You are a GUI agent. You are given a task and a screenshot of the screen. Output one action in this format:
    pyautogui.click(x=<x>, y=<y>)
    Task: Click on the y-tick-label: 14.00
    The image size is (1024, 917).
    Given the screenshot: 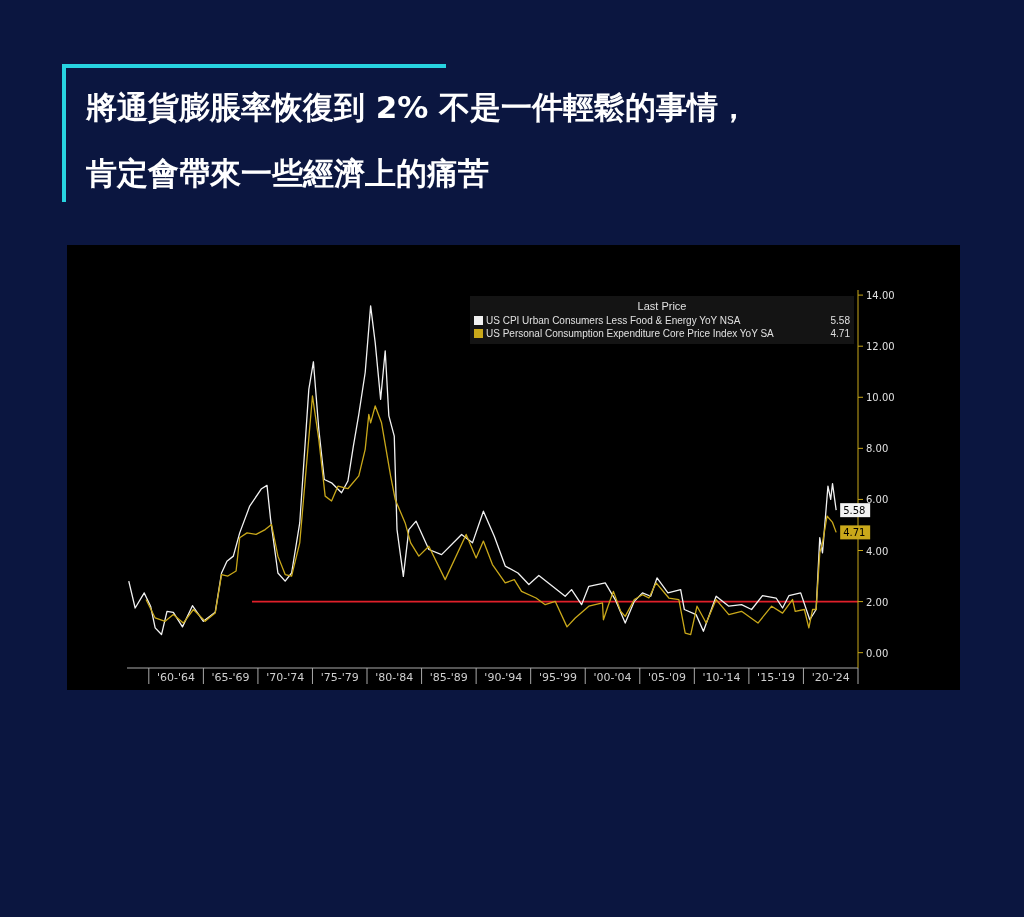 What is the action you would take?
    pyautogui.click(x=880, y=296)
    